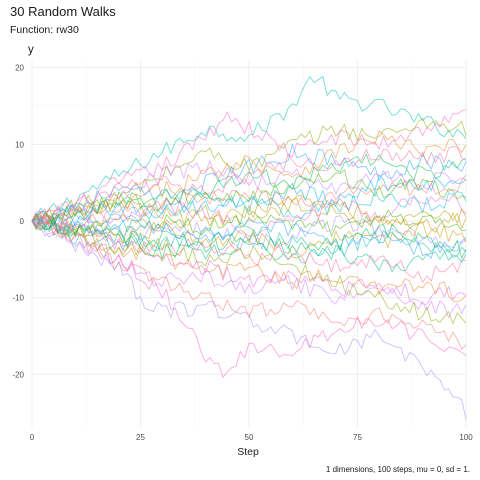 The image size is (480, 480). I want to click on y-tick-label: 20, so click(19, 68).